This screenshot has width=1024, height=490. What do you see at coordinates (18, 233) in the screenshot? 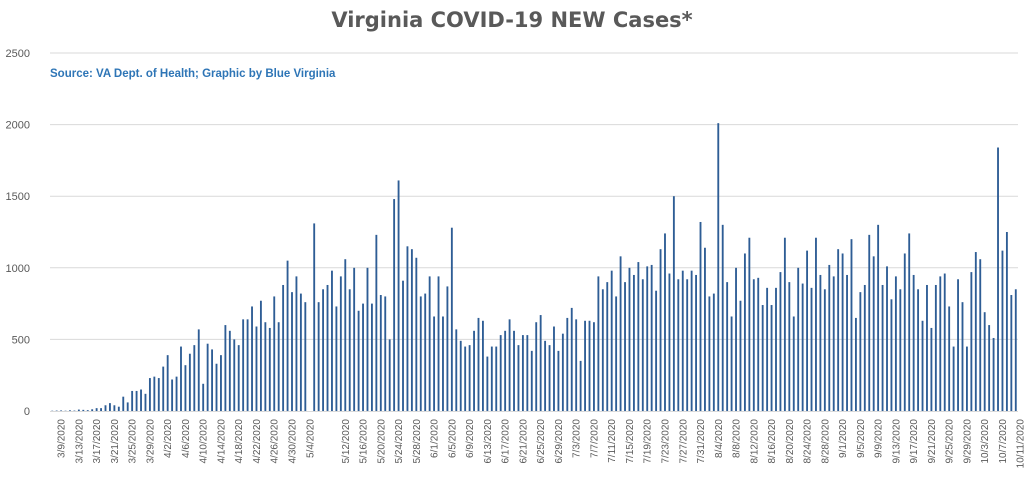
I see `y-axis-ticks: 0 500 1000 1500 2000 2500` at bounding box center [18, 233].